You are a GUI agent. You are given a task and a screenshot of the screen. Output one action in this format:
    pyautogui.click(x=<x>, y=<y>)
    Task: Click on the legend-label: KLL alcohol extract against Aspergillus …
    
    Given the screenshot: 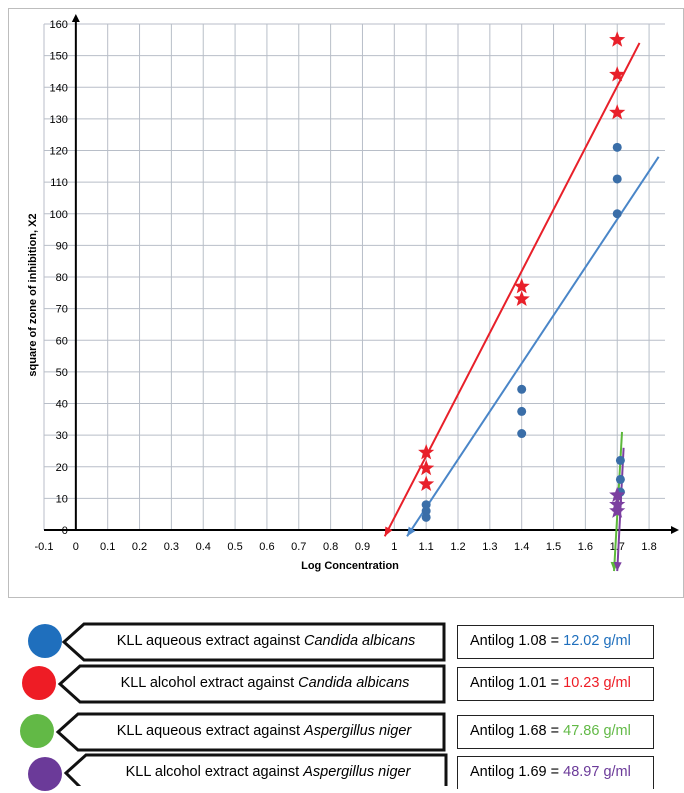 What is the action you would take?
    pyautogui.click(x=268, y=772)
    